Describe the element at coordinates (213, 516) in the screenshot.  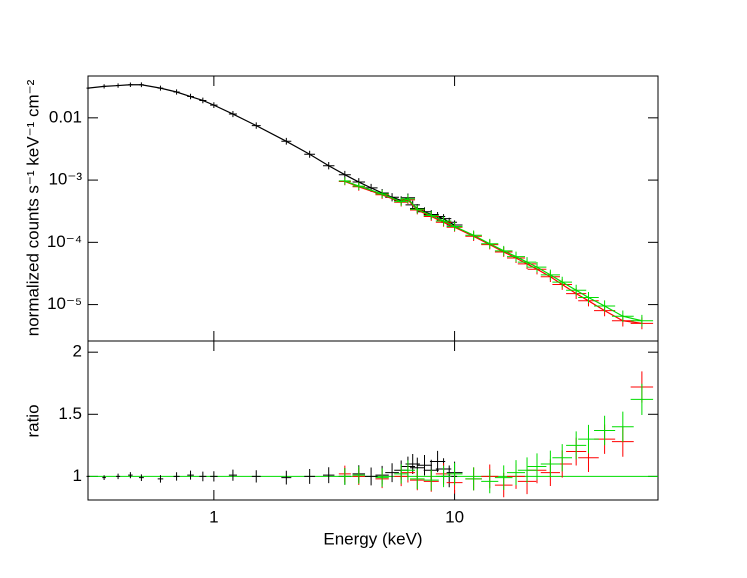
I see `x-tick-label: 1` at that location.